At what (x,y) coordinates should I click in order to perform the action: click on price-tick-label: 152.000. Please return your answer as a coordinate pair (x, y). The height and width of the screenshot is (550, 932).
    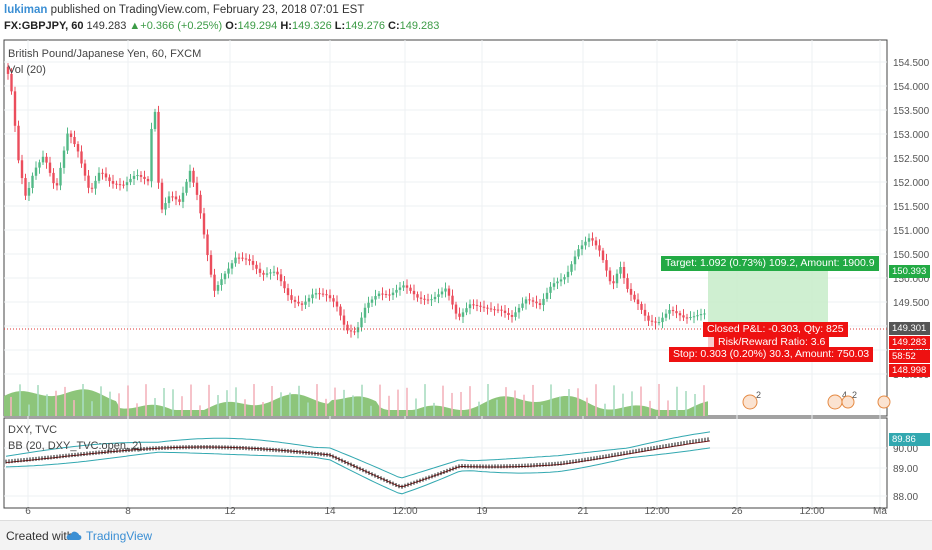
    Looking at the image, I should click on (911, 183).